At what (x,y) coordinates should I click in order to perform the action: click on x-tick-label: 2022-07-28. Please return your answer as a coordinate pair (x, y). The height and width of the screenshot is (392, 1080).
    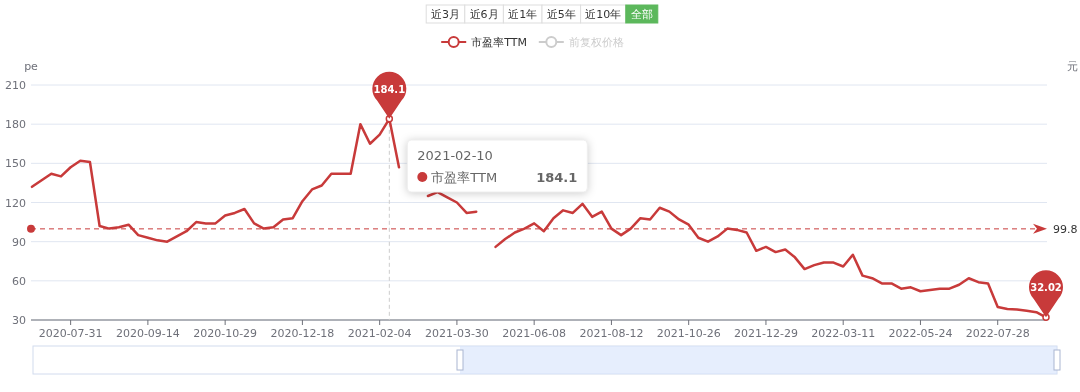
    Looking at the image, I should click on (997, 333).